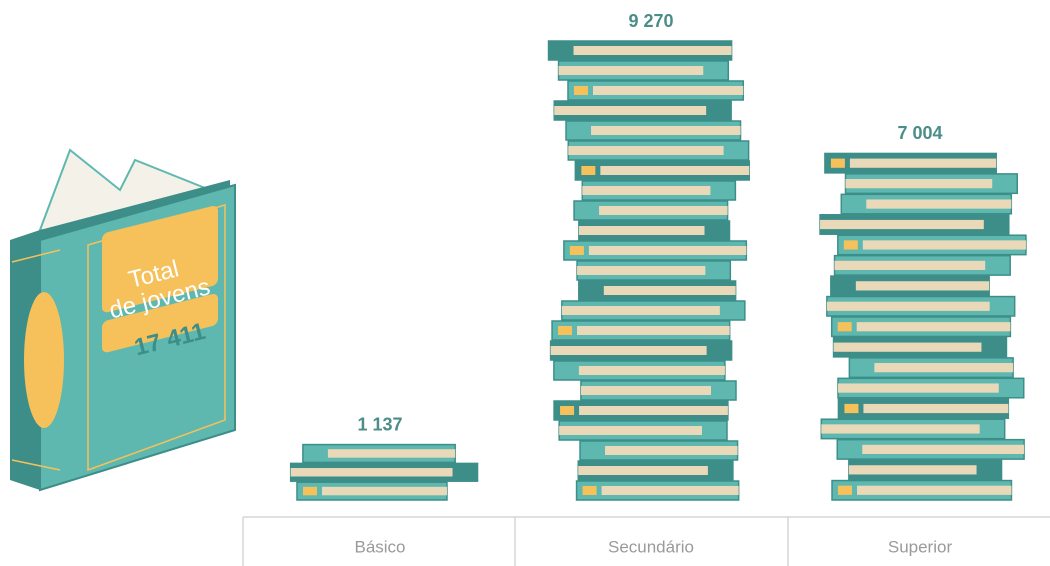 The width and height of the screenshot is (1050, 566). I want to click on category-axis, so click(646, 541).